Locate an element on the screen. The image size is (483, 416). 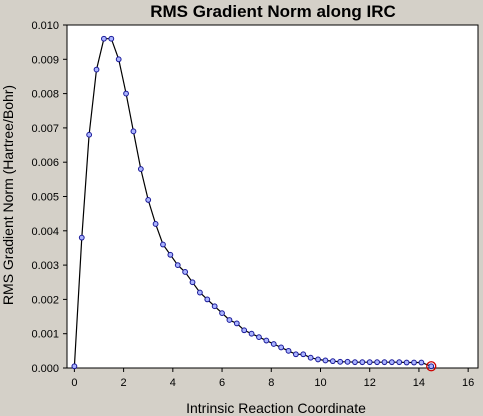
x-tick-label: 2 is located at coordinates (124, 383).